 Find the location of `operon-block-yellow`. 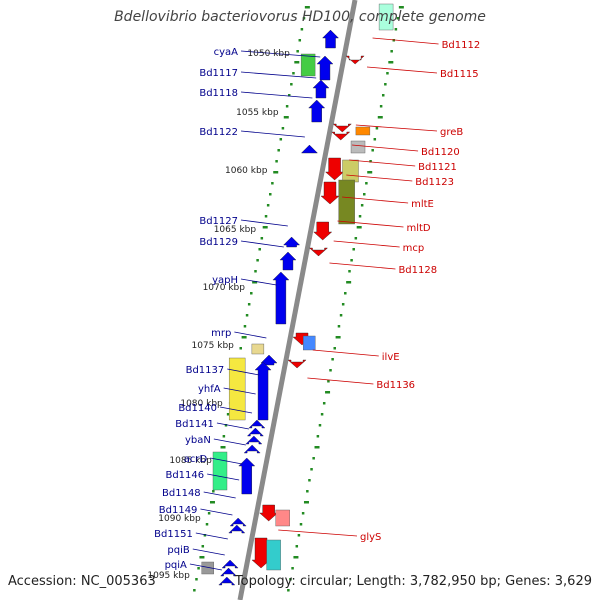

operon-block-yellow is located at coordinates (237, 389).